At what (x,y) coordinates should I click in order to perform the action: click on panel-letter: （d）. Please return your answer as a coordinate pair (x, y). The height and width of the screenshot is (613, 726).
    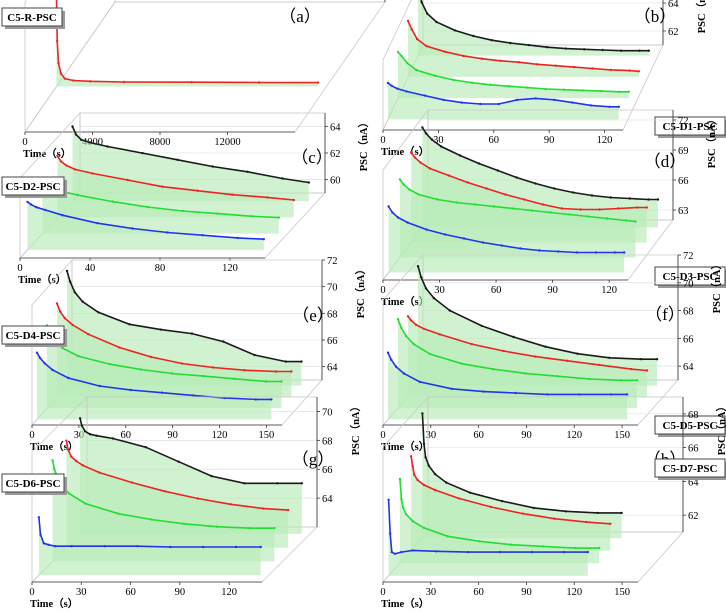
    Looking at the image, I should click on (665, 161).